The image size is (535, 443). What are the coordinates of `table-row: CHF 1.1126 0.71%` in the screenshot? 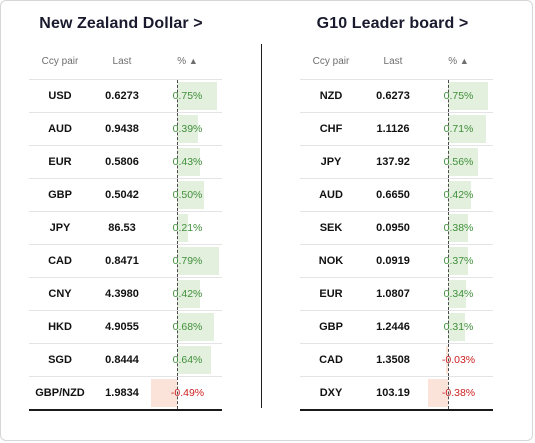 It's located at (396, 129).